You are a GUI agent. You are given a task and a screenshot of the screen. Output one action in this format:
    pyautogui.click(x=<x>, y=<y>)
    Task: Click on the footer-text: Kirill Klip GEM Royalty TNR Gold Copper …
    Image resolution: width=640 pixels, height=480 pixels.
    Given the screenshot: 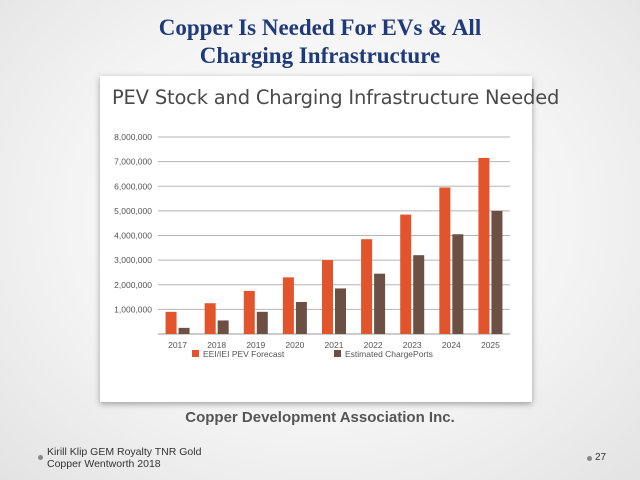 What is the action you would take?
    pyautogui.click(x=124, y=458)
    